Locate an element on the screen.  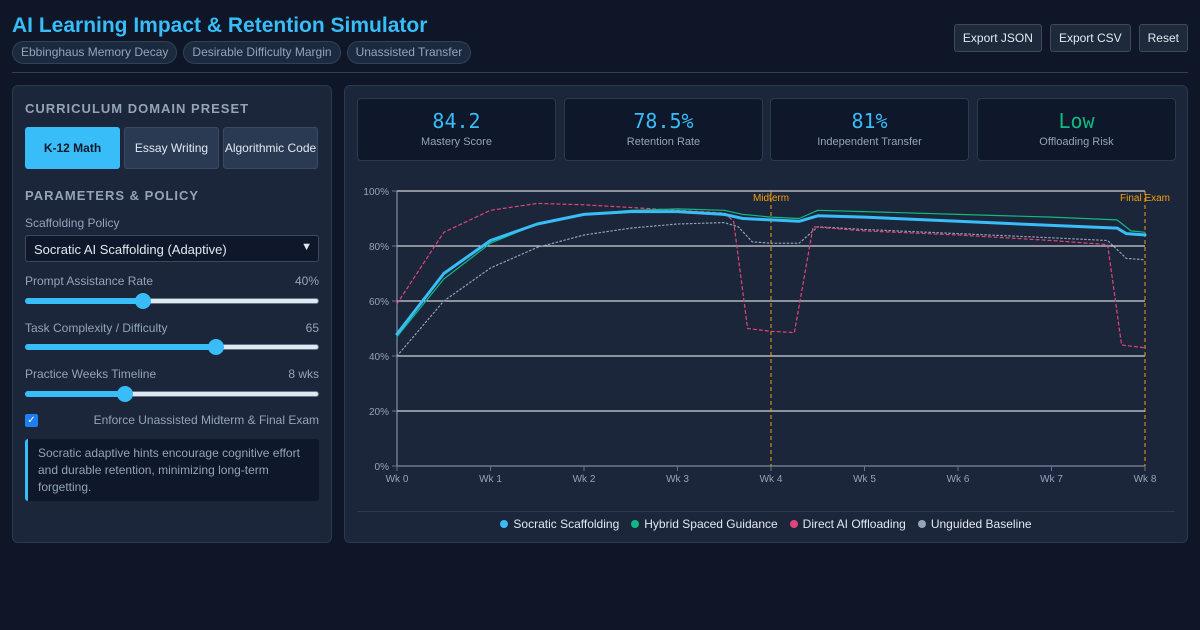
metric-card-transfer: 81% Independent Transfer is located at coordinates (869, 129).